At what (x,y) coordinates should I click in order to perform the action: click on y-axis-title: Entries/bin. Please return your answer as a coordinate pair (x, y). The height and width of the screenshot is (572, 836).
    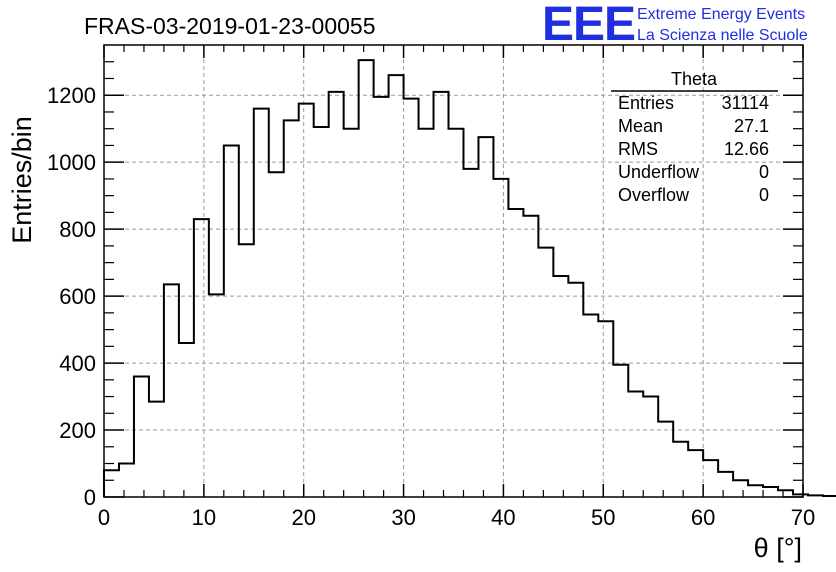
    Looking at the image, I should click on (22, 180).